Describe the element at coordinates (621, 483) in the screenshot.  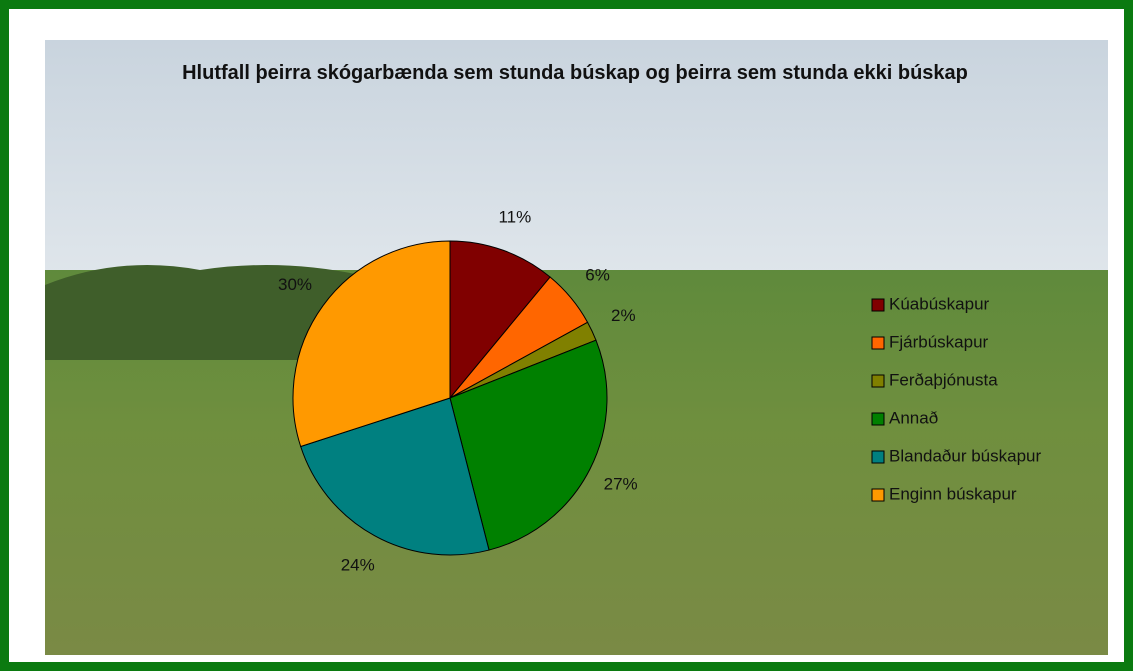
I see `data-label: 27%` at that location.